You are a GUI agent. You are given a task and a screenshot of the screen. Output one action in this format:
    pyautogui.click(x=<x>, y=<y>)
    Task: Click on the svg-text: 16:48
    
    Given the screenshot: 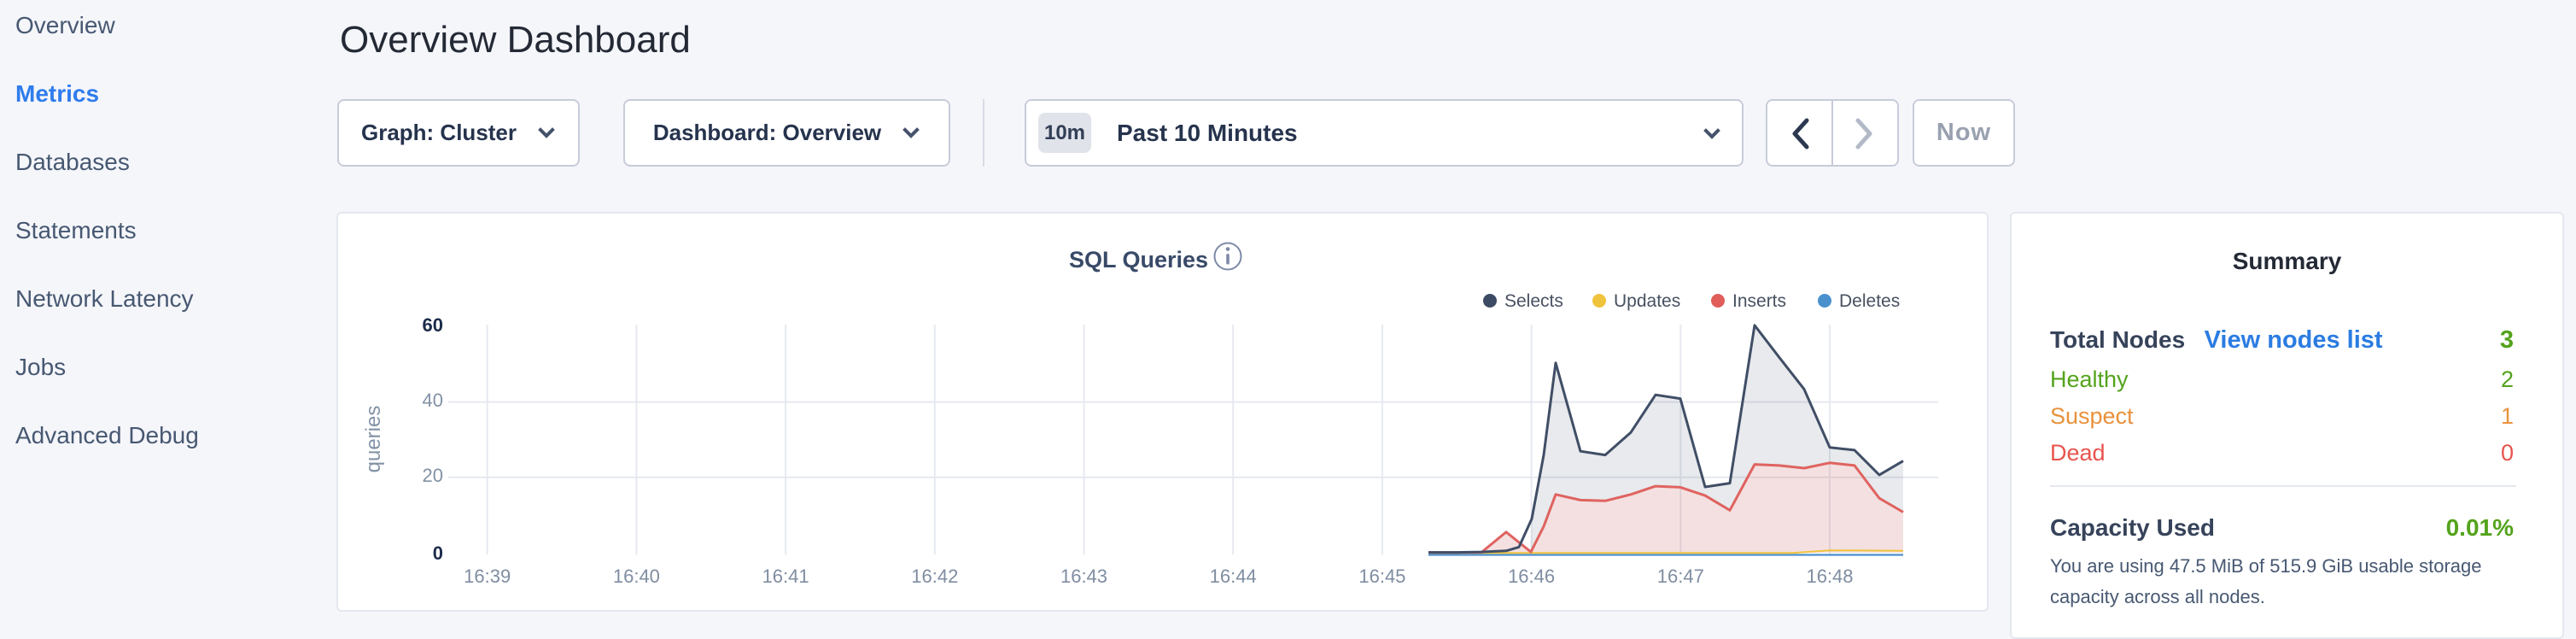 What is the action you would take?
    pyautogui.click(x=1829, y=576)
    